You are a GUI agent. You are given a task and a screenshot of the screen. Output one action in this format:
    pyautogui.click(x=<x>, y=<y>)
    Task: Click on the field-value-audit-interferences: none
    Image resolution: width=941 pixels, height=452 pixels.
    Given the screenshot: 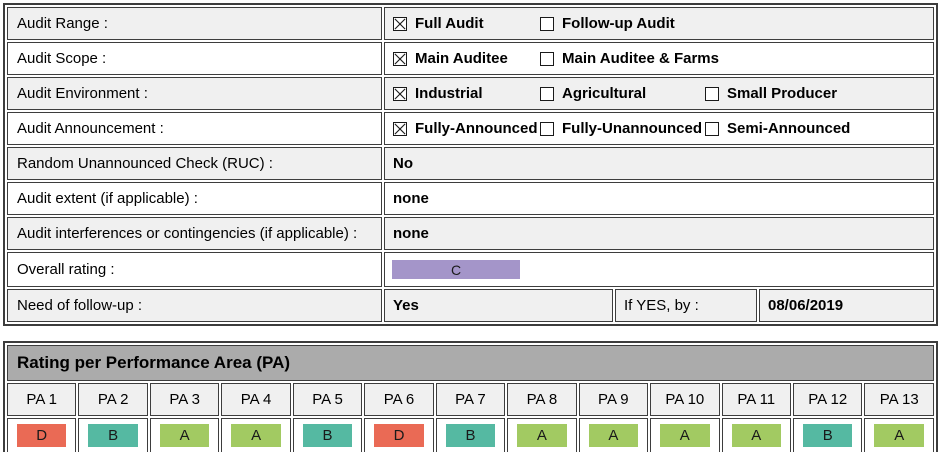 What is the action you would take?
    pyautogui.click(x=659, y=233)
    